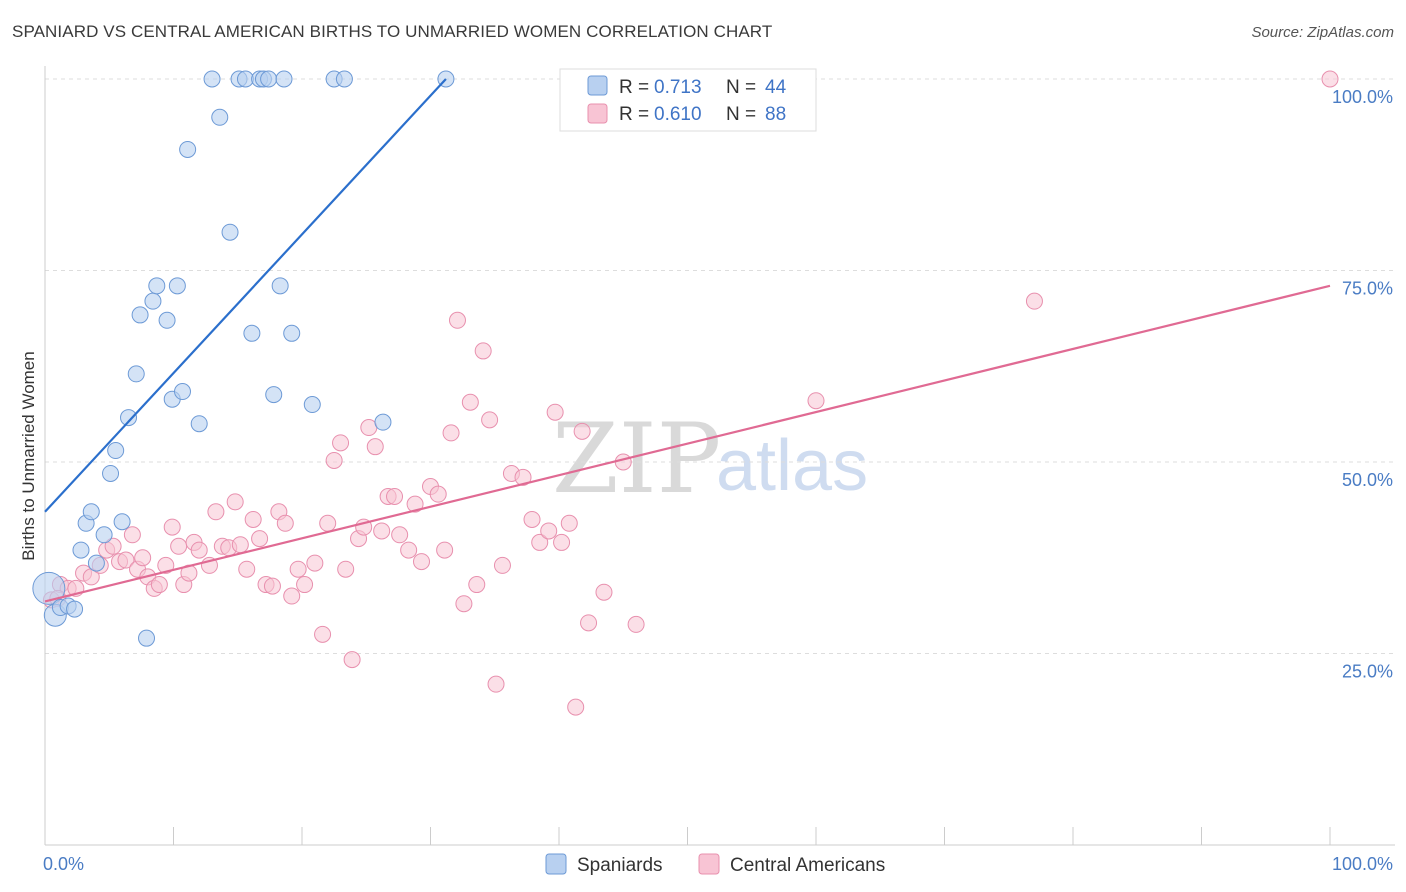 This screenshot has width=1406, height=892. I want to click on y-tick-labels: 25.0% 50.0% 75.0% 100.0%, so click(1362, 384).